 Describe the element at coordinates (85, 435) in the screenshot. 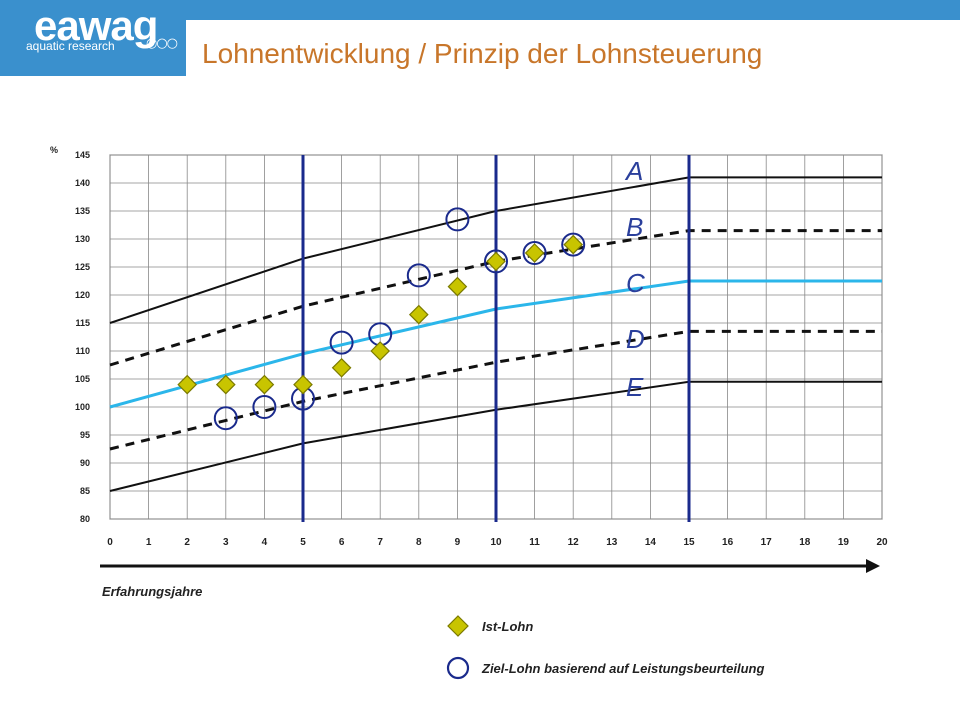

I see `y-tick-label: 95` at that location.